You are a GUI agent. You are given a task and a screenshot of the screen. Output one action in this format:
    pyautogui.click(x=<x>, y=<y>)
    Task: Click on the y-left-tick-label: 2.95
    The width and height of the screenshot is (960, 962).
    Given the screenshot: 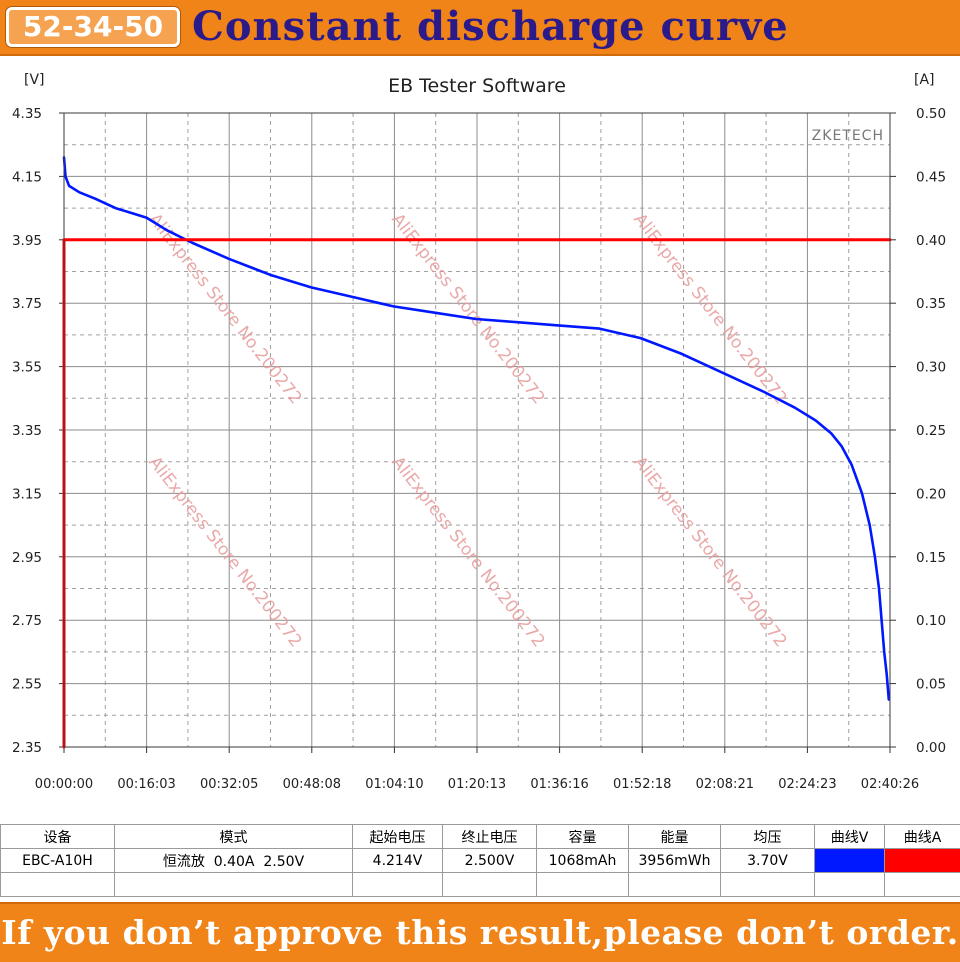 What is the action you would take?
    pyautogui.click(x=27, y=558)
    